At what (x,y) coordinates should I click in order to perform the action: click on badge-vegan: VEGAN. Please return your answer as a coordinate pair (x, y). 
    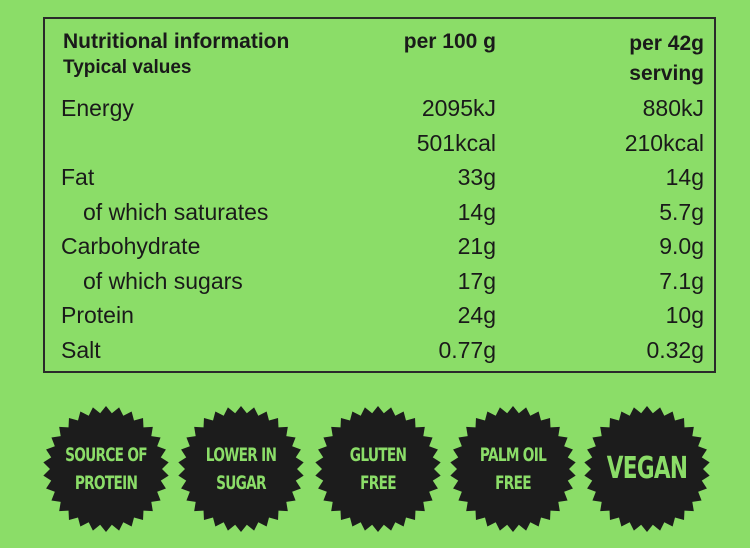
    Looking at the image, I should click on (647, 469).